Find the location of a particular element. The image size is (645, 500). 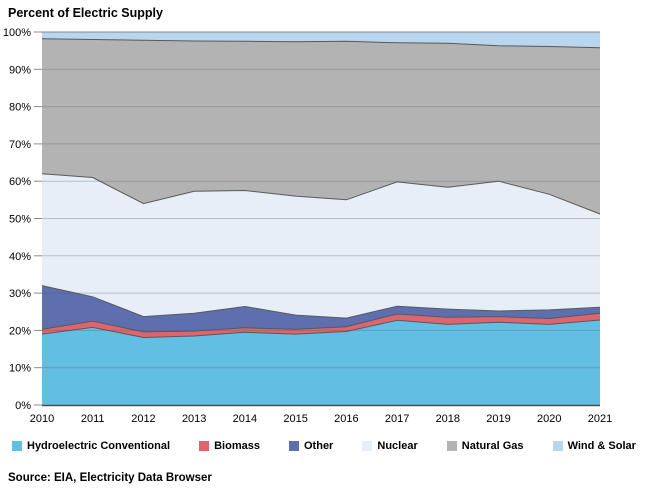

y-axis-label: 60% is located at coordinates (20, 182).